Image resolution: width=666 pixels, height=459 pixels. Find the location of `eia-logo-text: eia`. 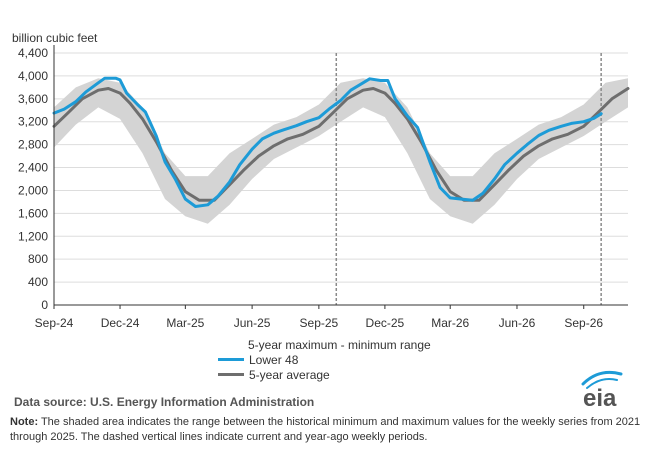

eia-logo-text: eia is located at coordinates (600, 397).